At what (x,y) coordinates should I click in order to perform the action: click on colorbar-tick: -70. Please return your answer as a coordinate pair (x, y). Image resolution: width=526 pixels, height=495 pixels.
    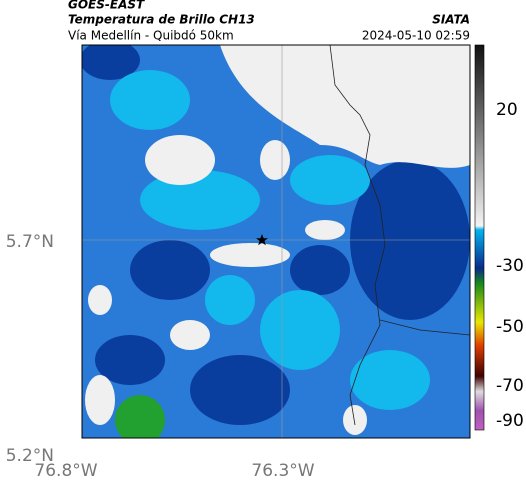
    Looking at the image, I should click on (510, 386).